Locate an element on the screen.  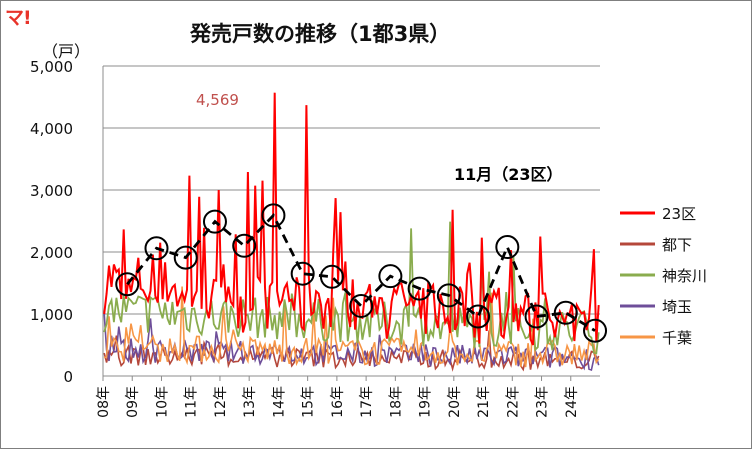
x-tick-label: 10年 is located at coordinates (162, 402).